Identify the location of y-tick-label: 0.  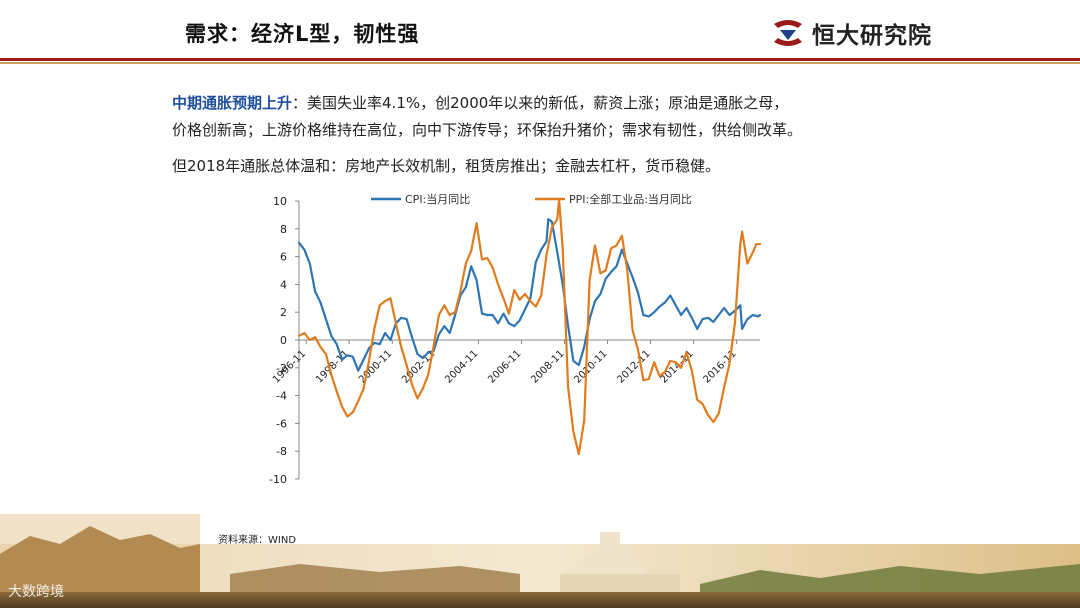
(283, 340).